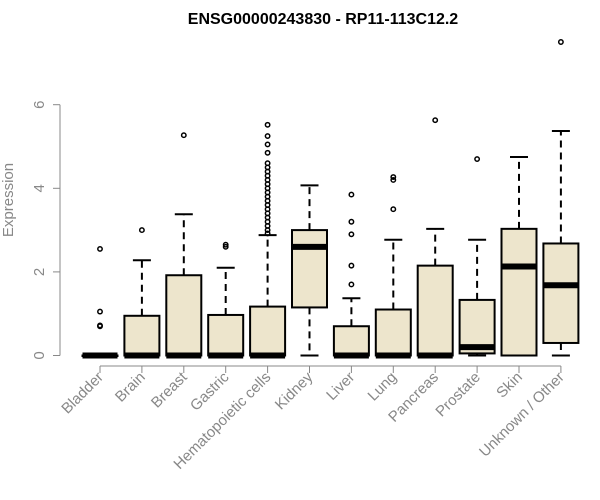 This screenshot has width=600, height=500. I want to click on category-label: Bladder, so click(82, 393).